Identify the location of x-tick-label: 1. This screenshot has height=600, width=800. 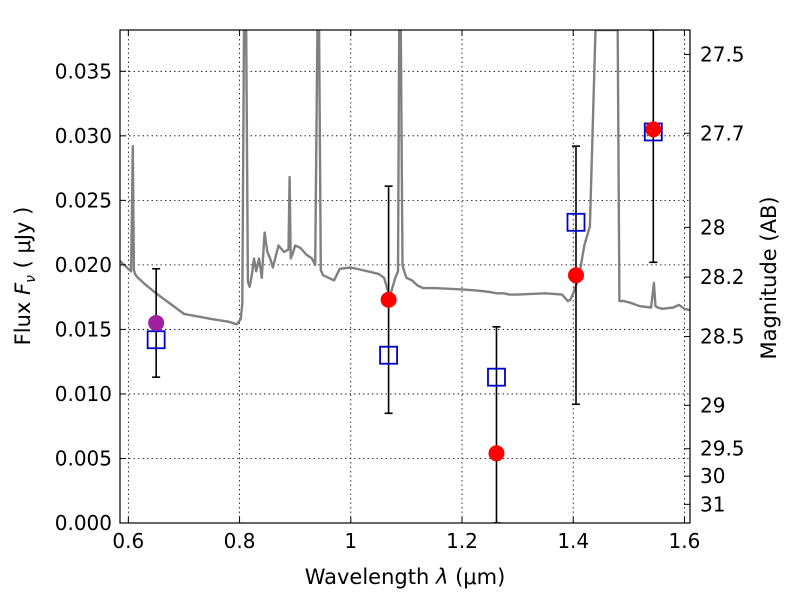
(350, 541).